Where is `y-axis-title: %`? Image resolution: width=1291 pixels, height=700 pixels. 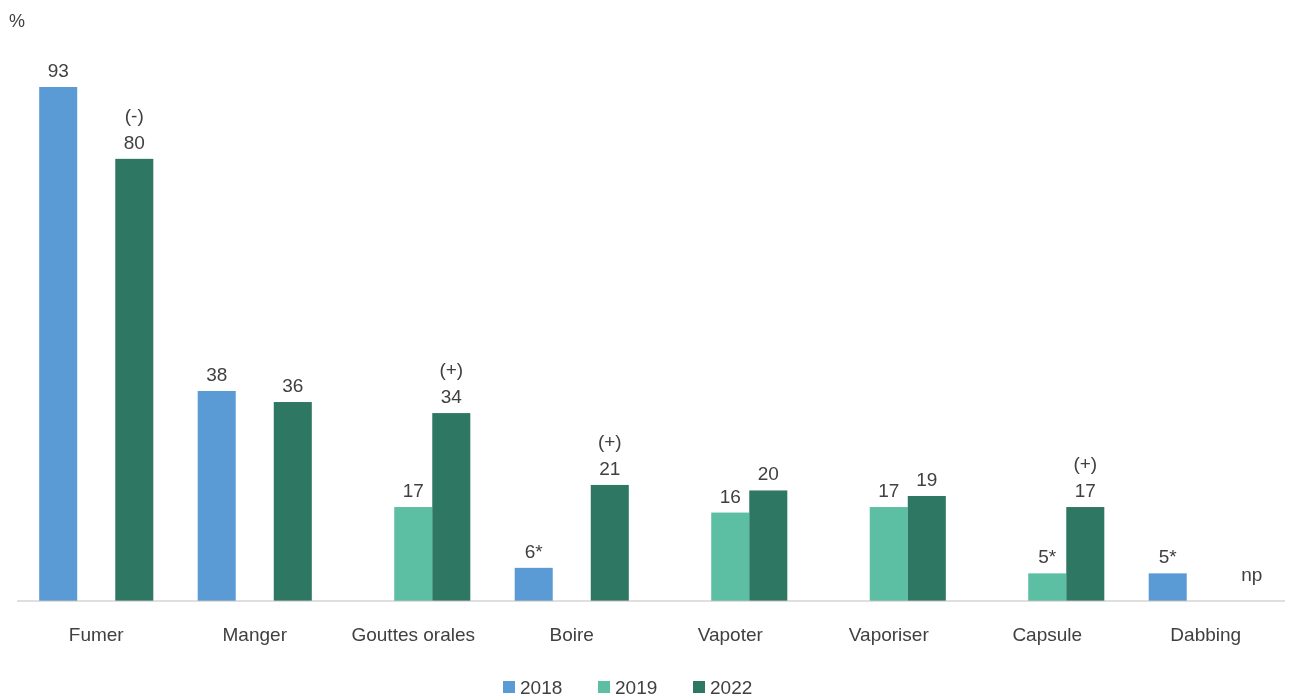
y-axis-title: % is located at coordinates (17, 21).